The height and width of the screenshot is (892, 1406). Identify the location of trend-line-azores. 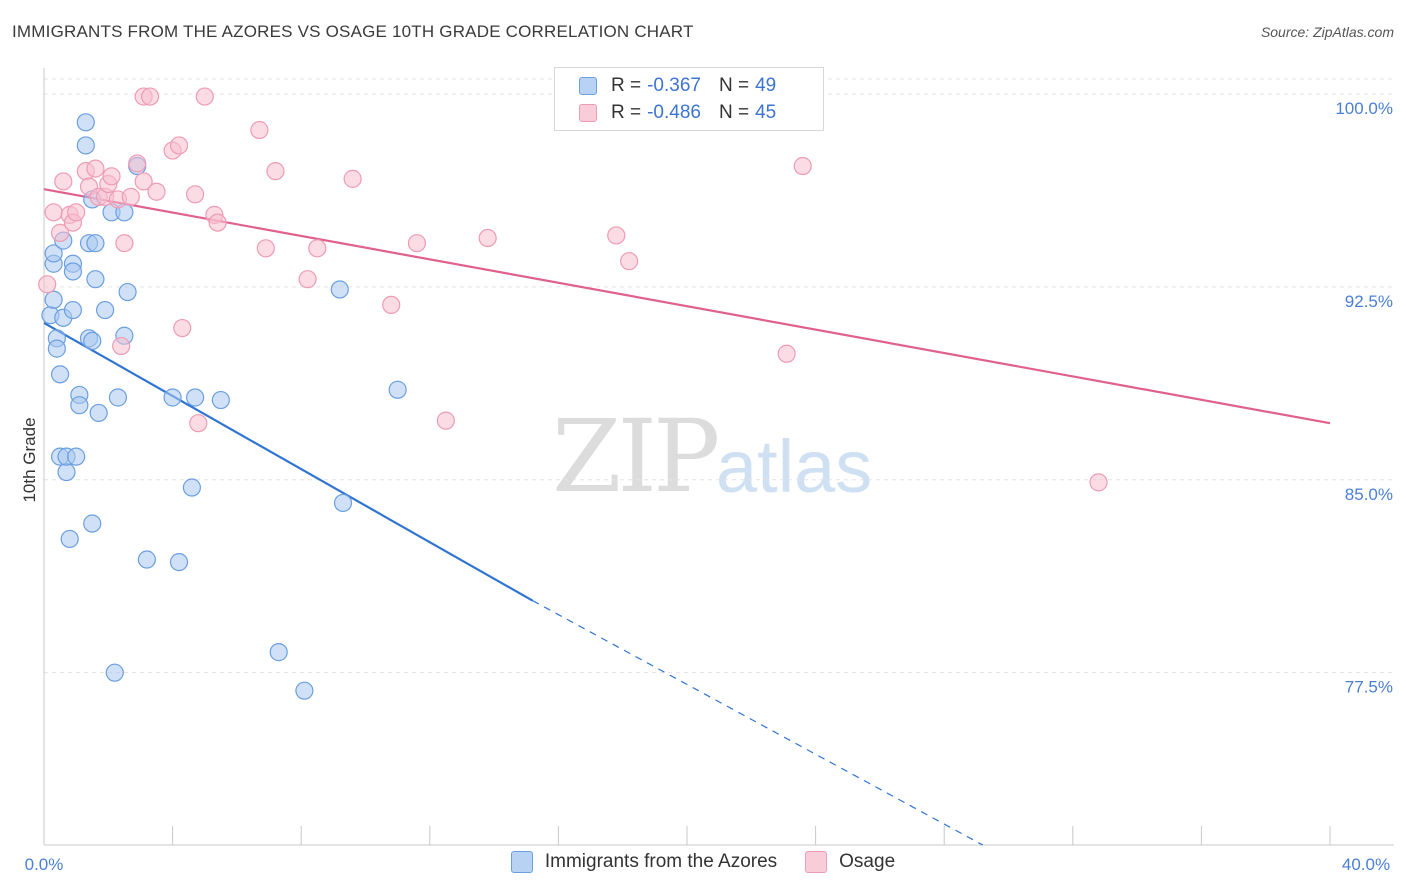
(288, 461).